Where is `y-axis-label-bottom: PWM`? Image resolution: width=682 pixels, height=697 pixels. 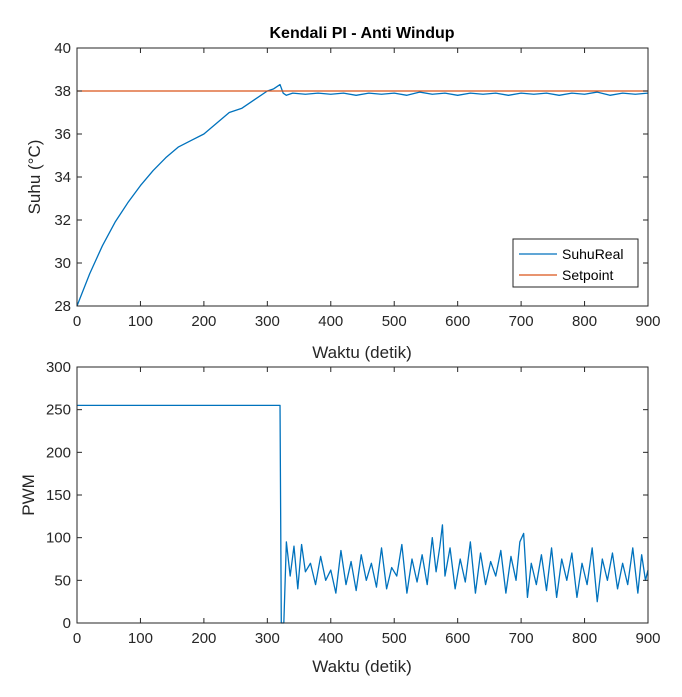
y-axis-label-bottom: PWM is located at coordinates (28, 495).